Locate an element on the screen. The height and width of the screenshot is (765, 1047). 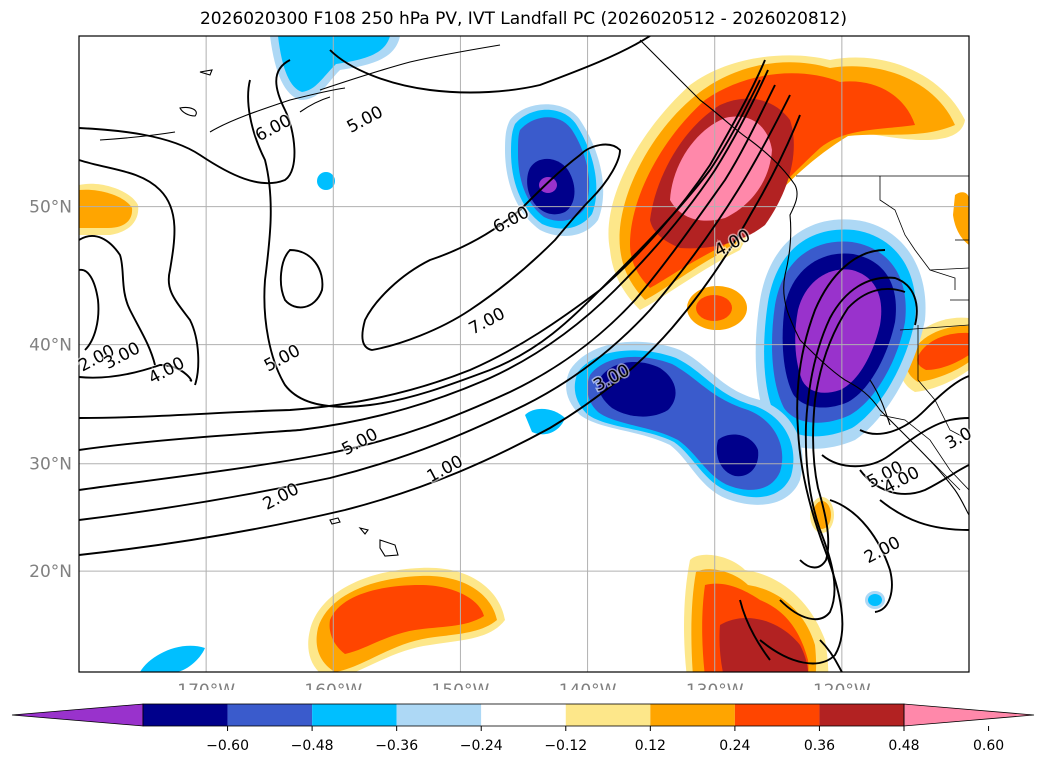
negative-anomaly-california is located at coordinates (840, 334).